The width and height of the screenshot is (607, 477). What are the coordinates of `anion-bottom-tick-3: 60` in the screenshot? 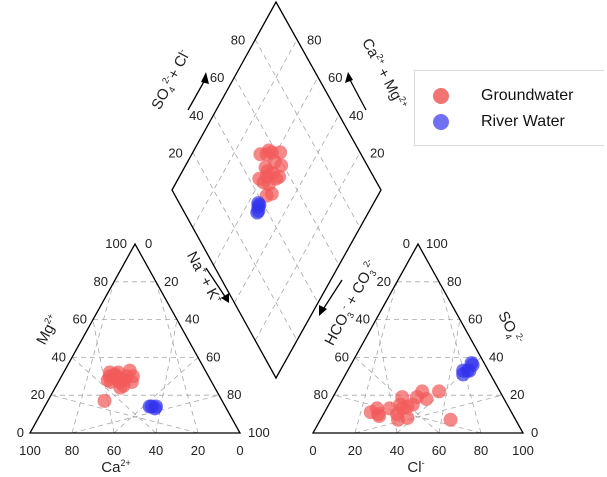 It's located at (439, 450).